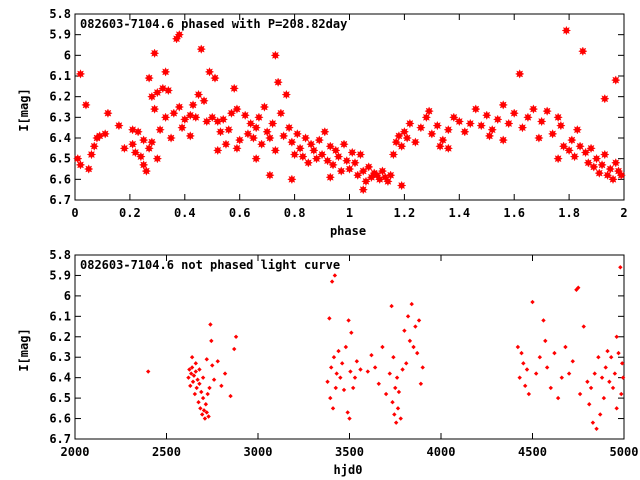 The width and height of the screenshot is (640, 480). What do you see at coordinates (74, 213) in the screenshot?
I see `x-tick-label: 0` at bounding box center [74, 213].